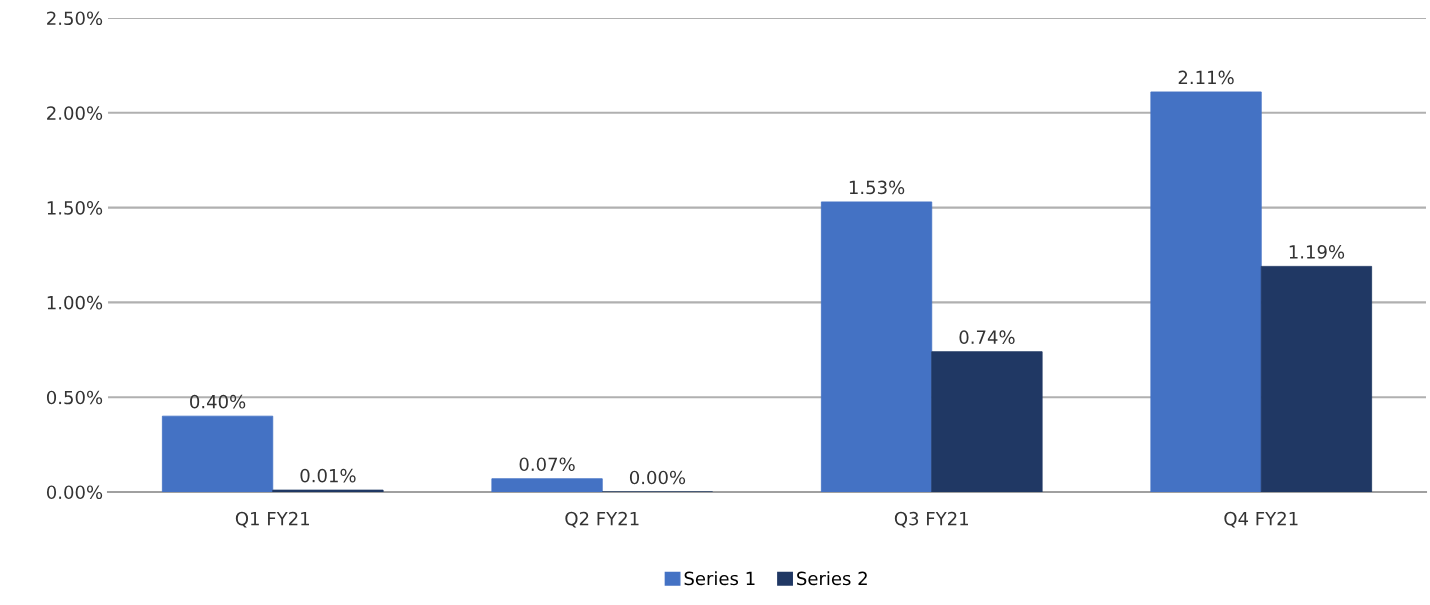 This screenshot has width=1430, height=605. I want to click on data-label: 2.11%, so click(1206, 77).